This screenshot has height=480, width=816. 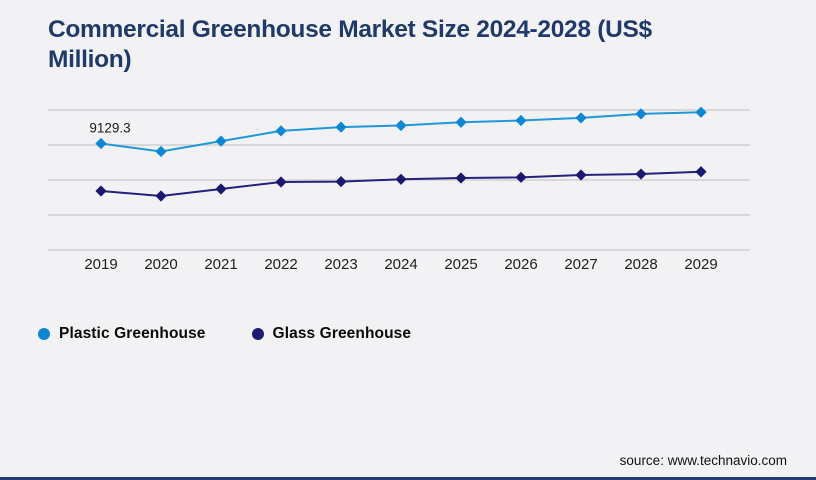 What do you see at coordinates (257, 334) in the screenshot?
I see `glass-series-dot-icon` at bounding box center [257, 334].